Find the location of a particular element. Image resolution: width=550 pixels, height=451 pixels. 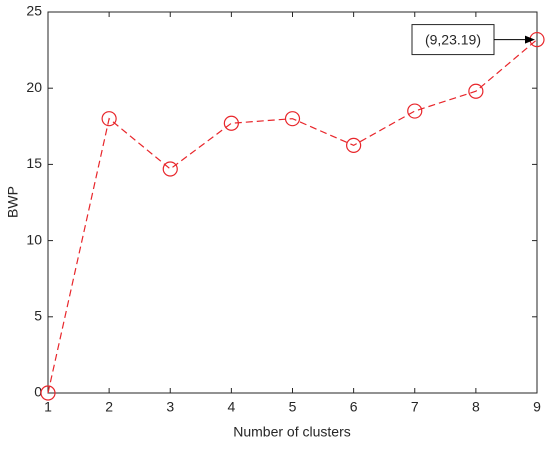

x-tick-label: 5 is located at coordinates (293, 407).